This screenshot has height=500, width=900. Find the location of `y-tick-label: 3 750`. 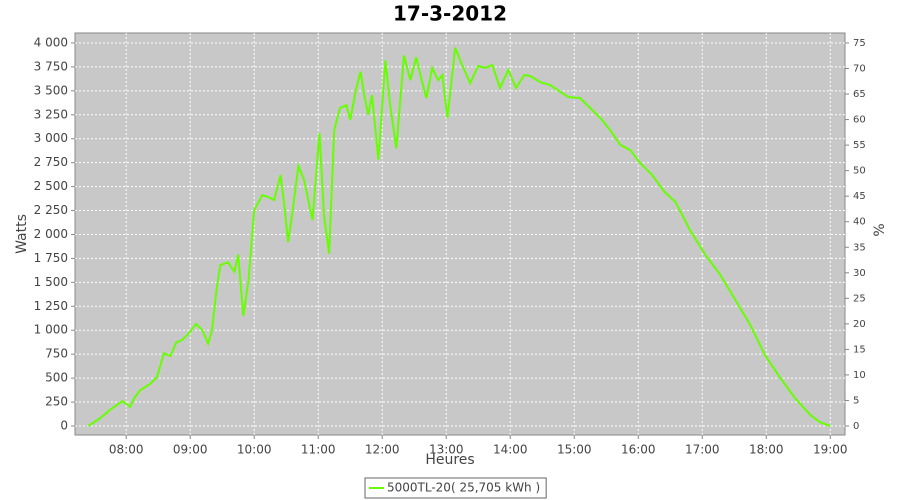

y-tick-label: 3 750 is located at coordinates (51, 66).